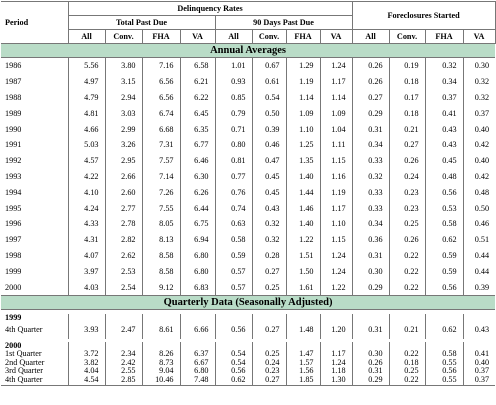  I want to click on value-cell: 3.26, so click(123, 144).